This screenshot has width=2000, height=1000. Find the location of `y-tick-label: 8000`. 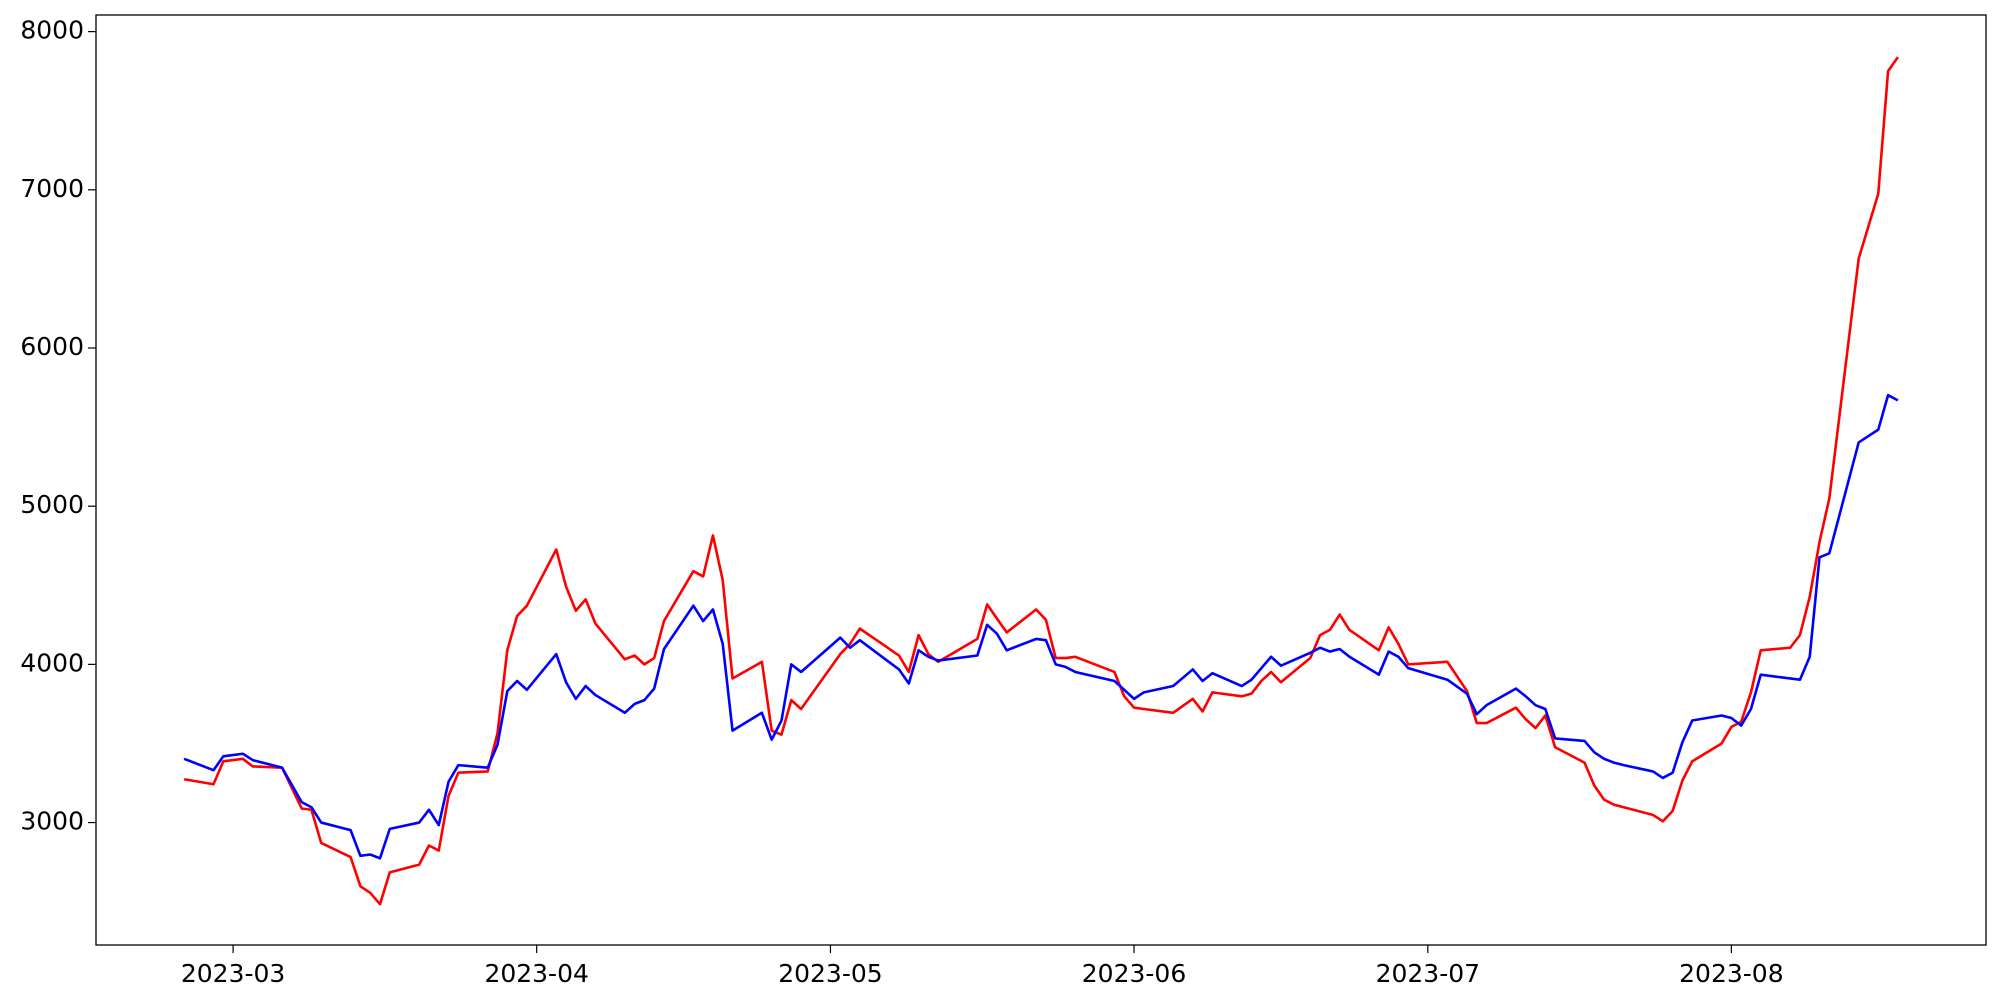

y-tick-label: 8000 is located at coordinates (52, 30).